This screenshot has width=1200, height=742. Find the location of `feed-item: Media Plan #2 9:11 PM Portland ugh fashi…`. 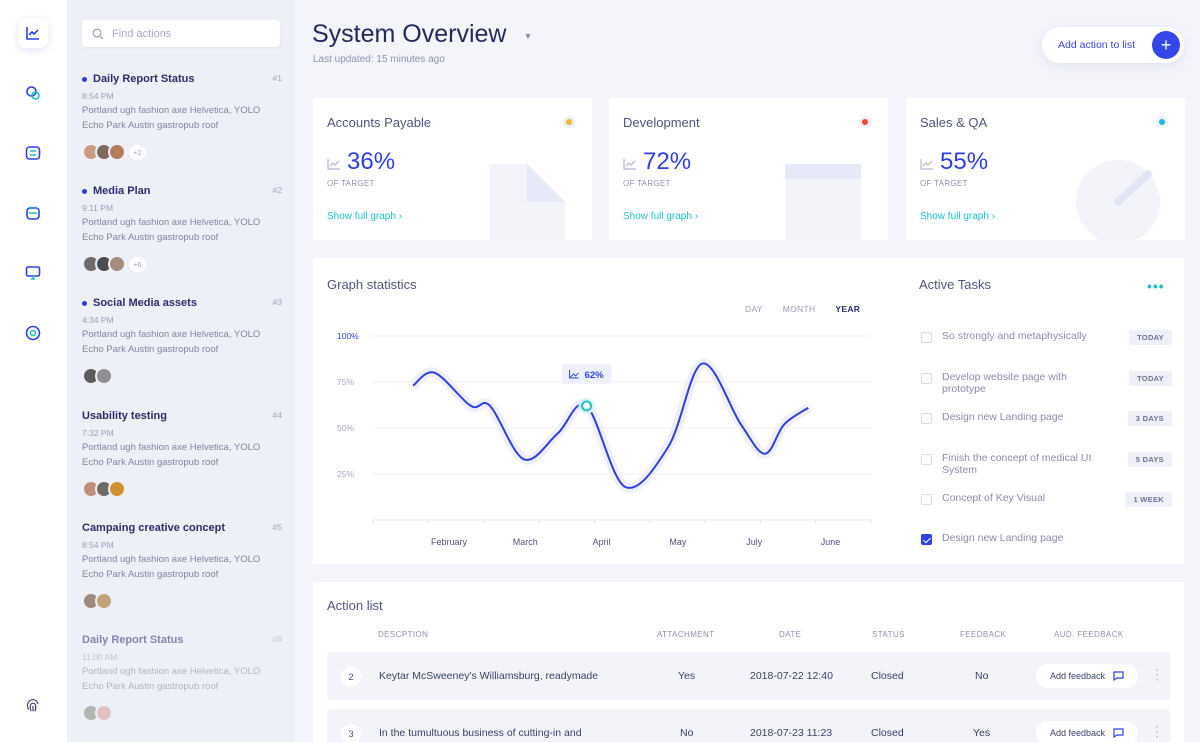

feed-item: Media Plan #2 9:11 PM Portland ugh fashi… is located at coordinates (182, 229).